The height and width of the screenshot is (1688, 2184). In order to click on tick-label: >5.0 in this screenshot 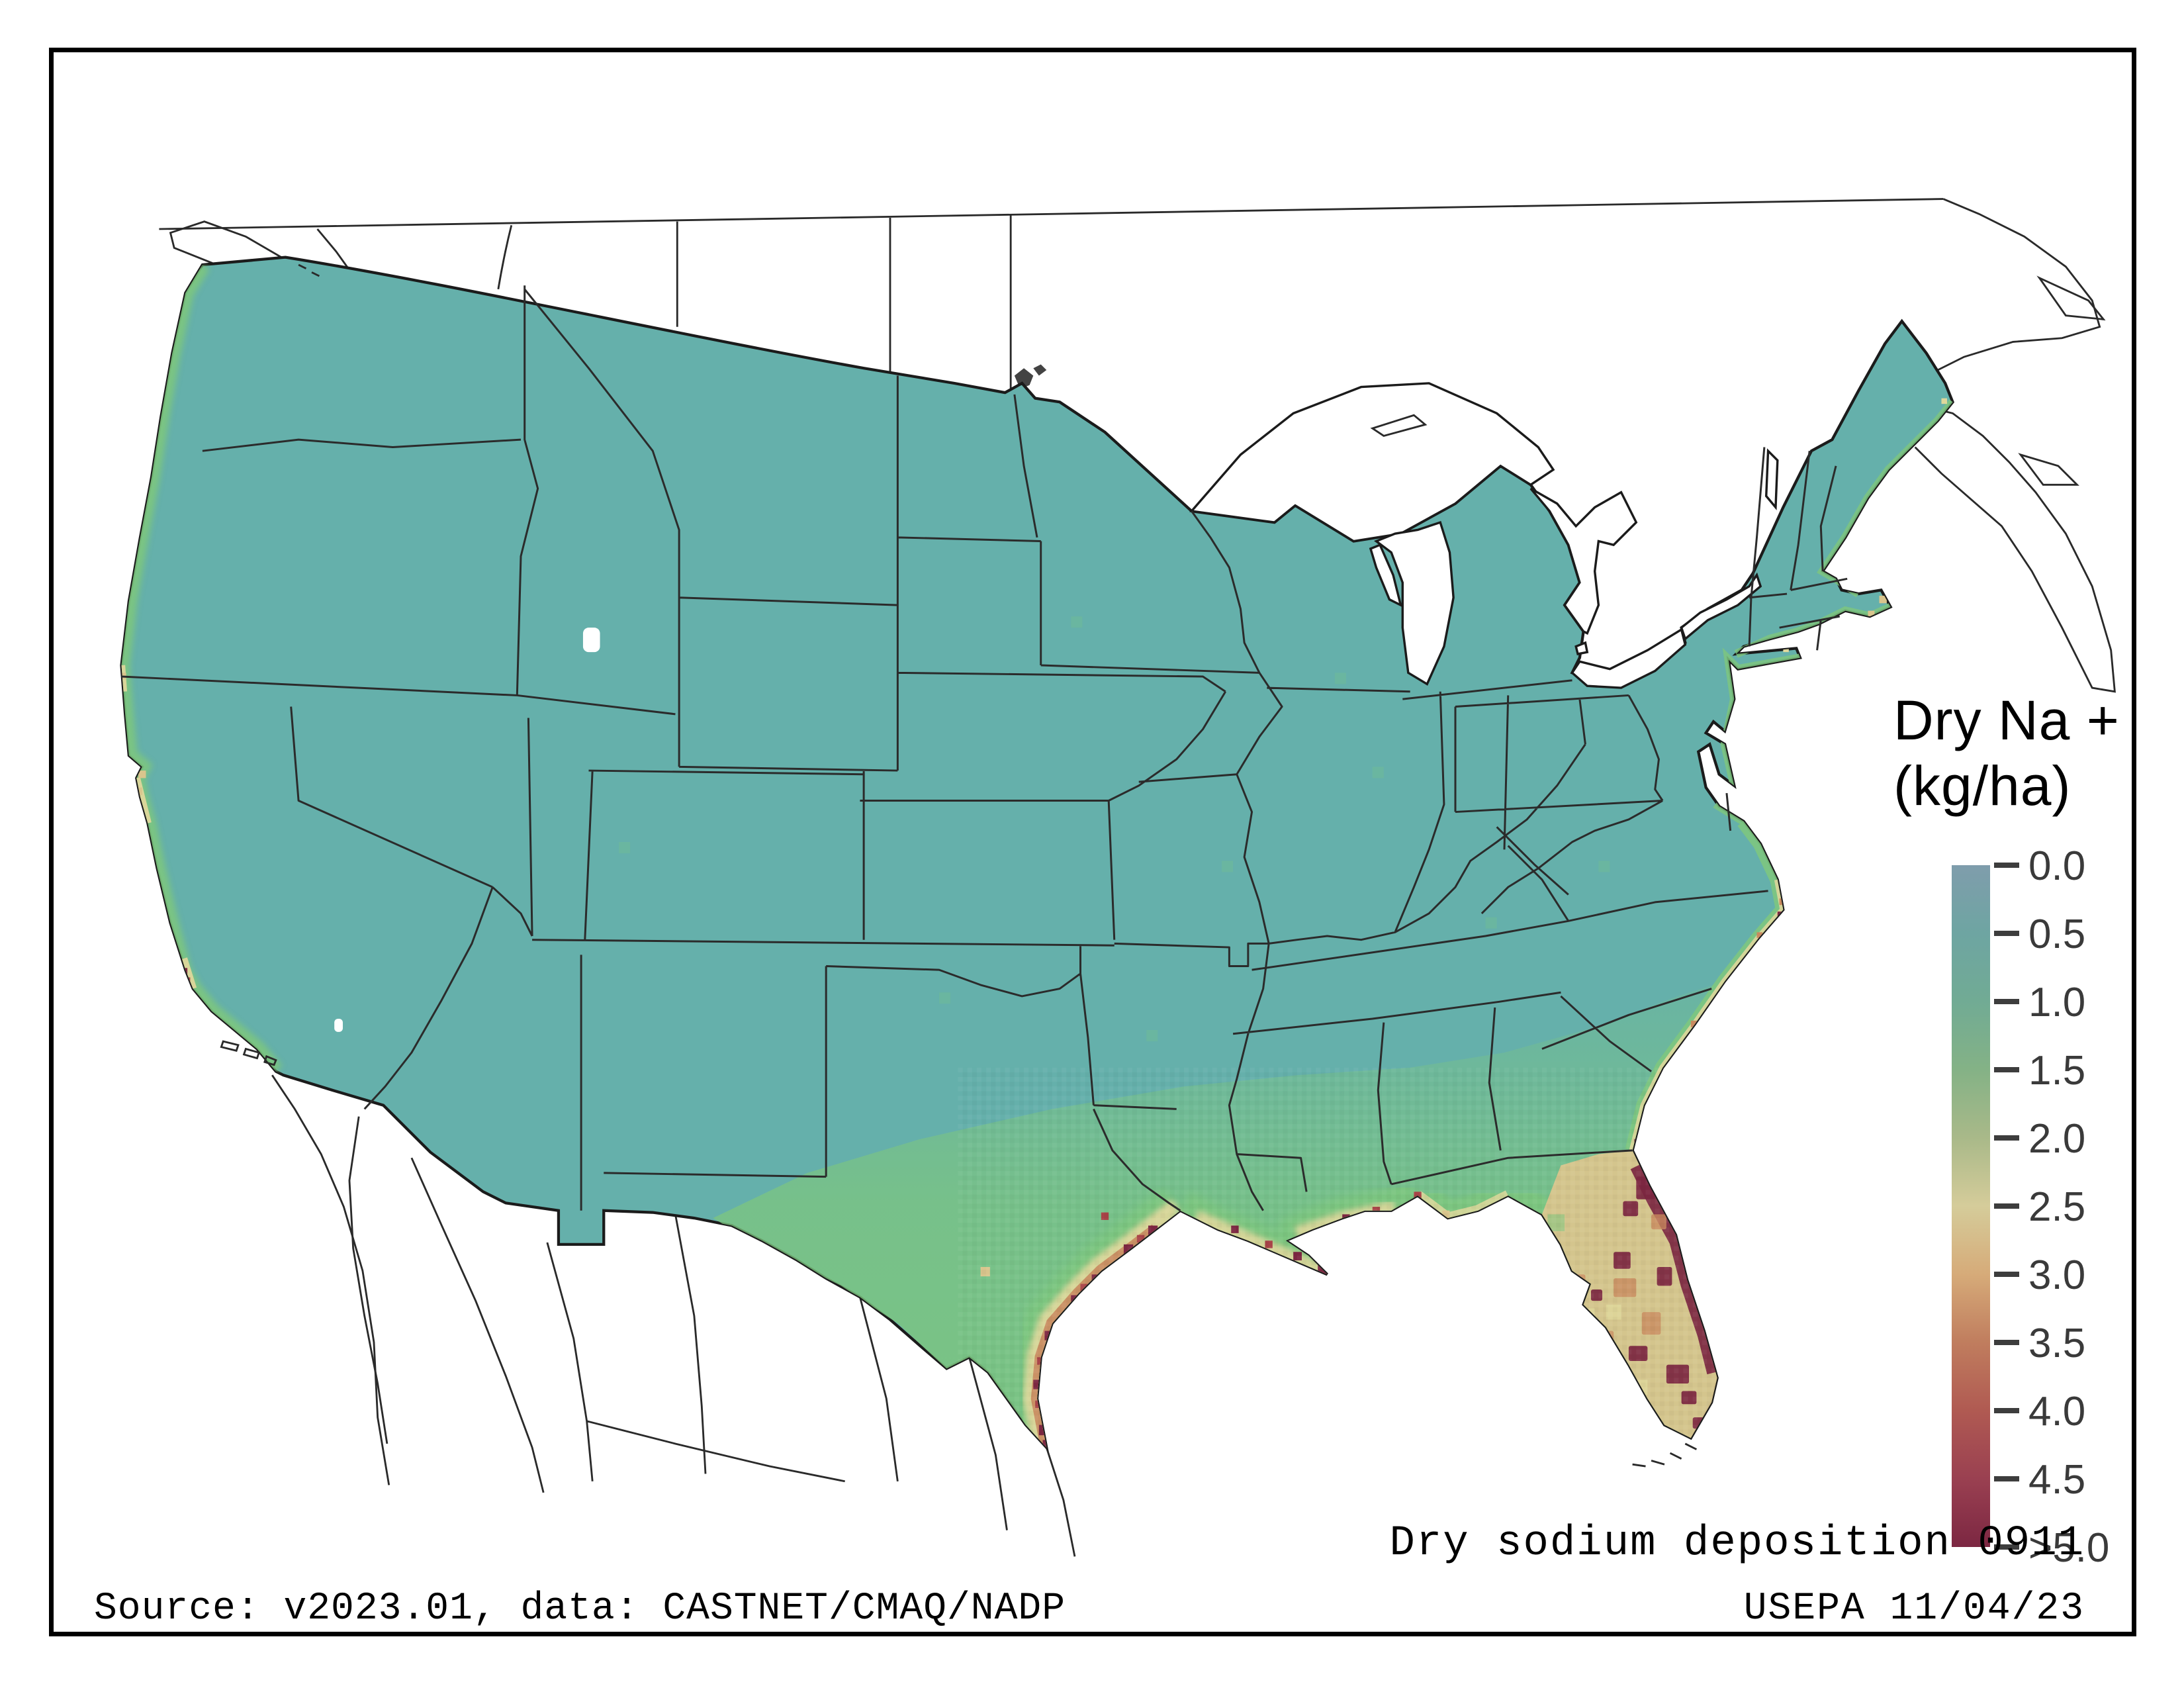, I will do `click(2069, 1548)`.